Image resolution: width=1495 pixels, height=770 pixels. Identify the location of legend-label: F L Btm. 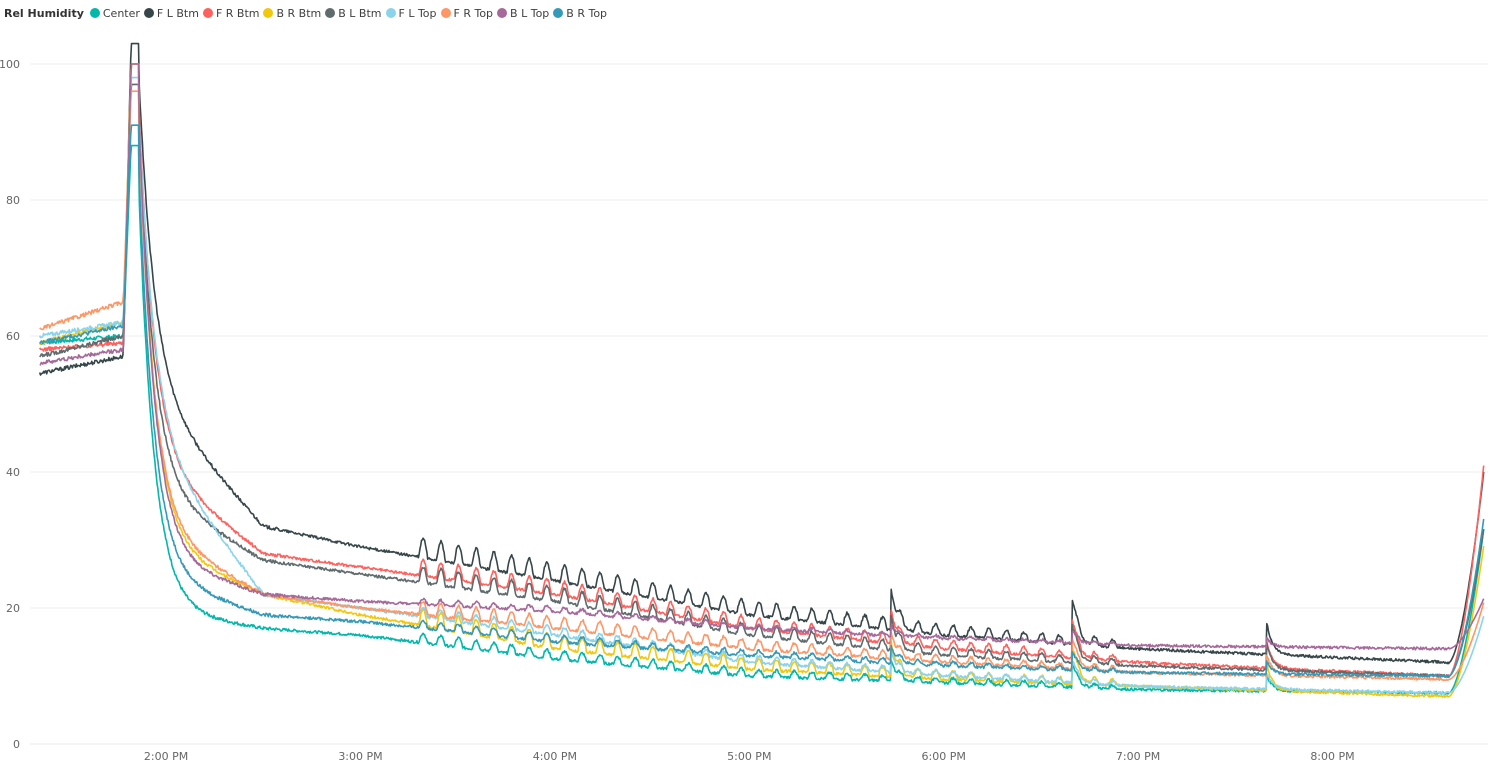
(177, 13).